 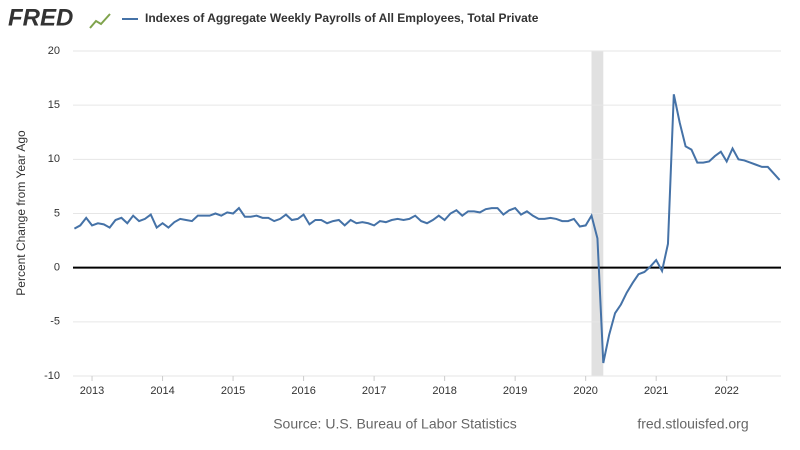 What do you see at coordinates (92, 391) in the screenshot?
I see `x-tick-label: 2013` at bounding box center [92, 391].